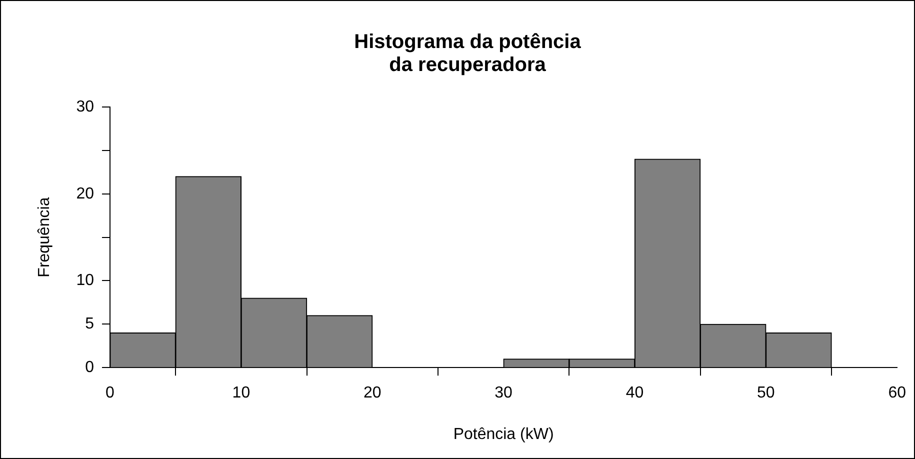  I want to click on x-tick-label: 20, so click(372, 393).